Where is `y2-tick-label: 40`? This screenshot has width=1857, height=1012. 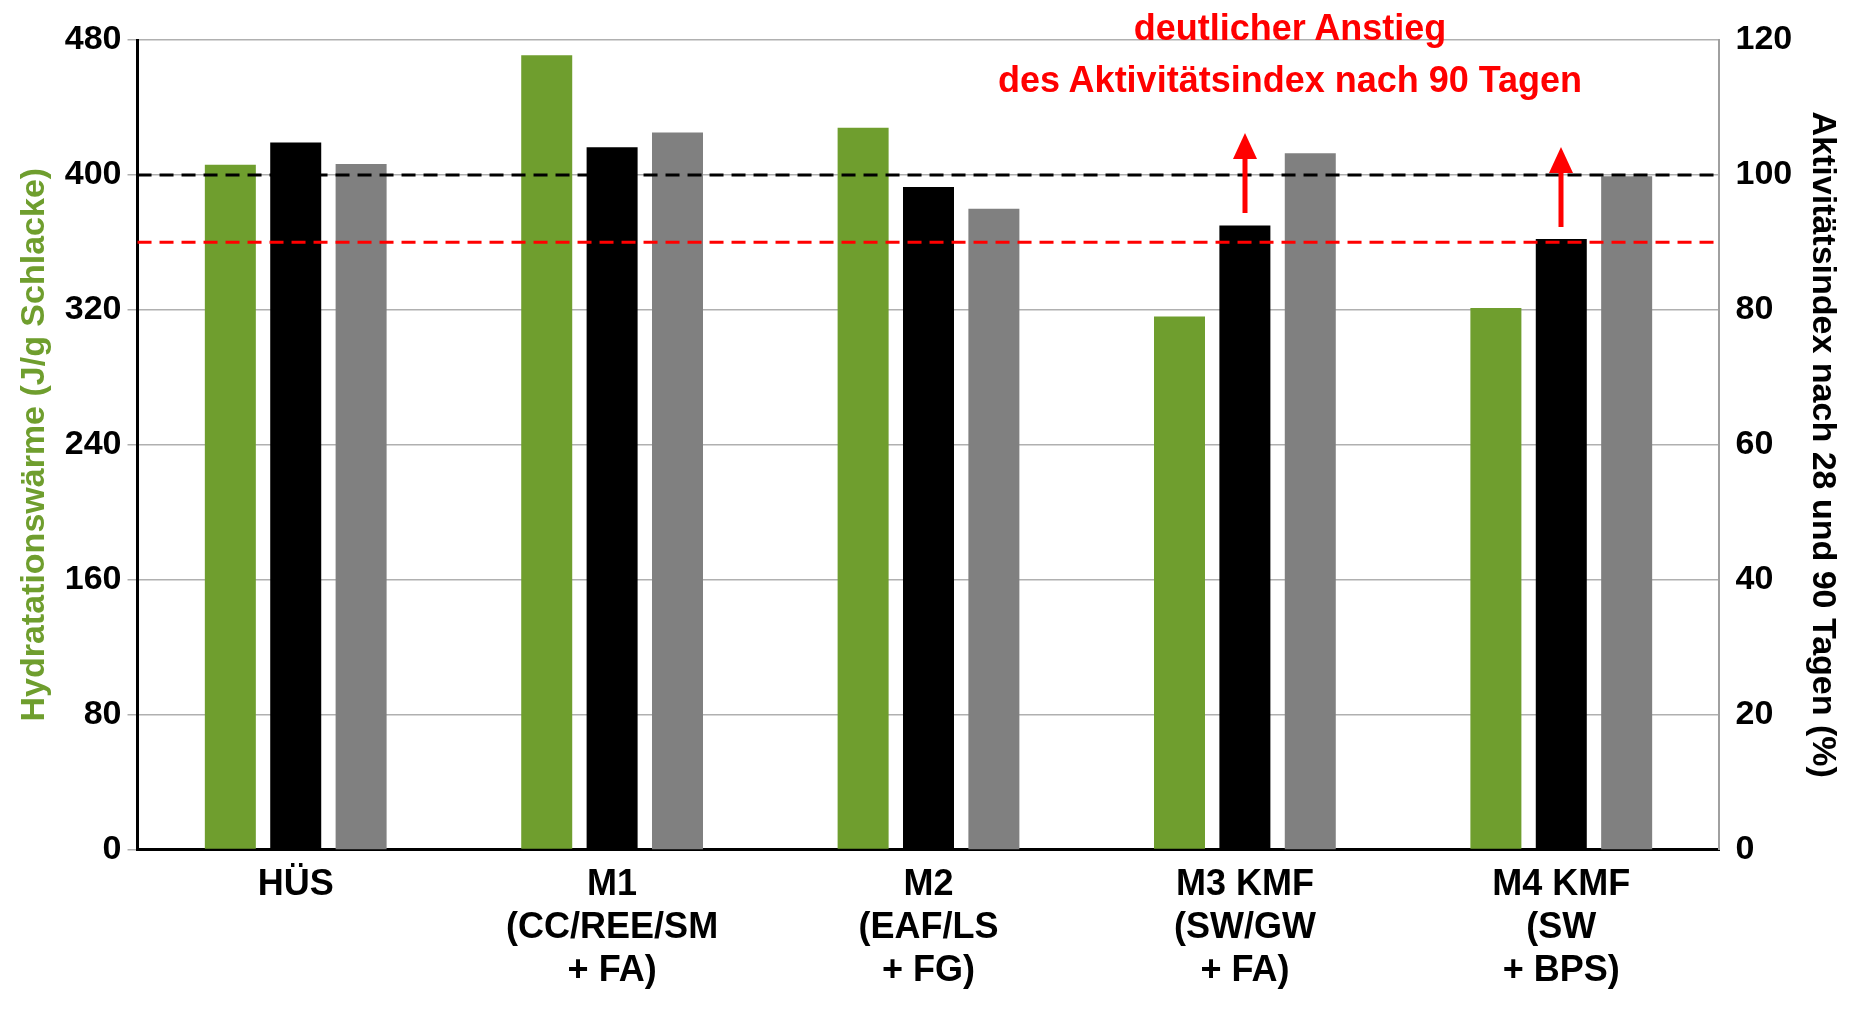
y2-tick-label: 40 is located at coordinates (1754, 576).